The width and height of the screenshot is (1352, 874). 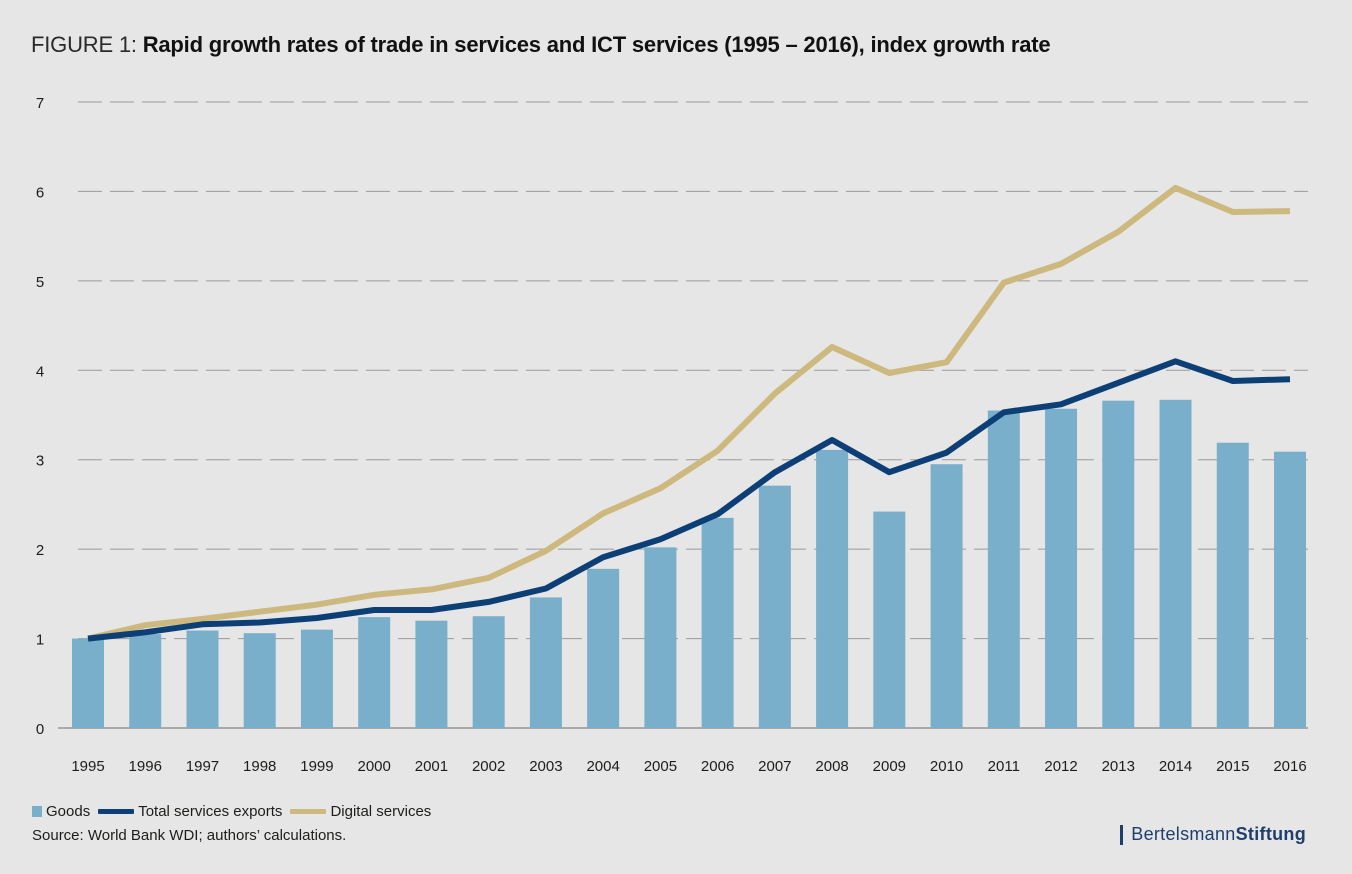 I want to click on legend-item-total-services: Total services exports, so click(x=190, y=811).